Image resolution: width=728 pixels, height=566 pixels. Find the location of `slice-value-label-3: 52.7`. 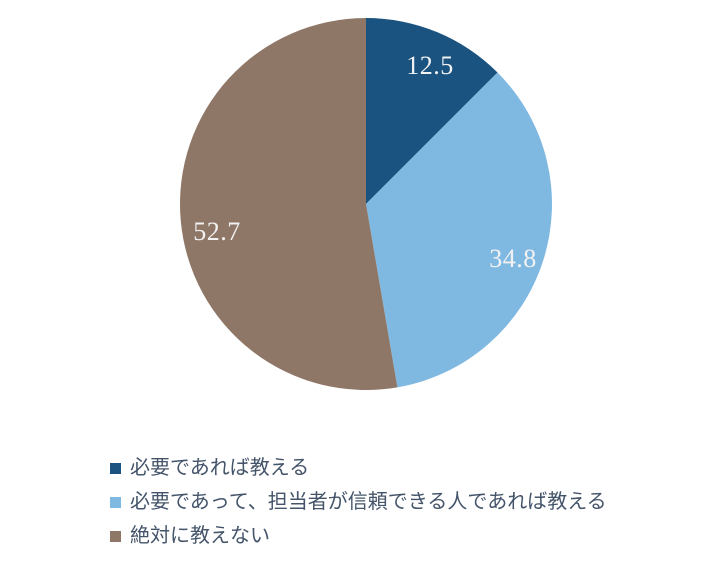

slice-value-label-3: 52.7 is located at coordinates (217, 231).